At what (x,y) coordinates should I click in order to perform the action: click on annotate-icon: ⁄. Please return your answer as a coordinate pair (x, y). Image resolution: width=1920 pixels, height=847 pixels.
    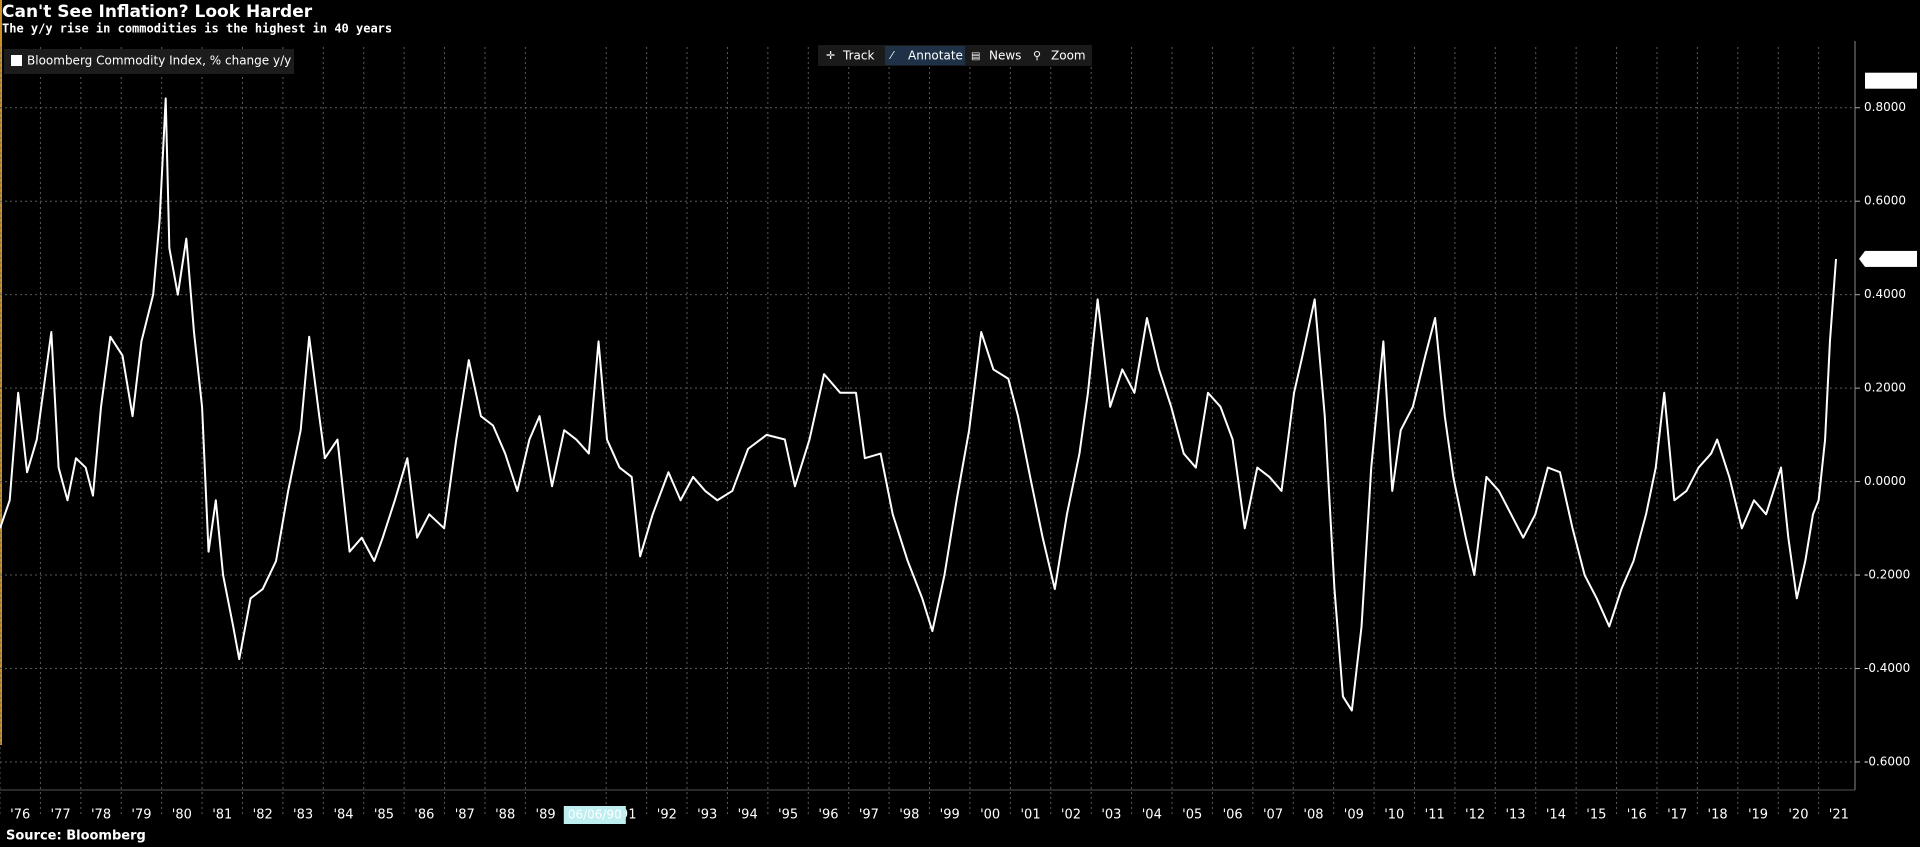
    Looking at the image, I should click on (891, 55).